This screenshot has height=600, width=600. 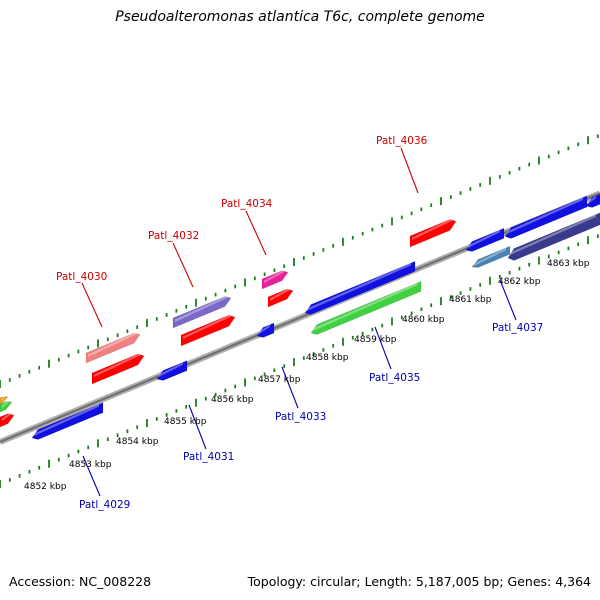 What do you see at coordinates (117, 364) in the screenshot?
I see `gene-patl-4030-red-highlight` at bounding box center [117, 364].